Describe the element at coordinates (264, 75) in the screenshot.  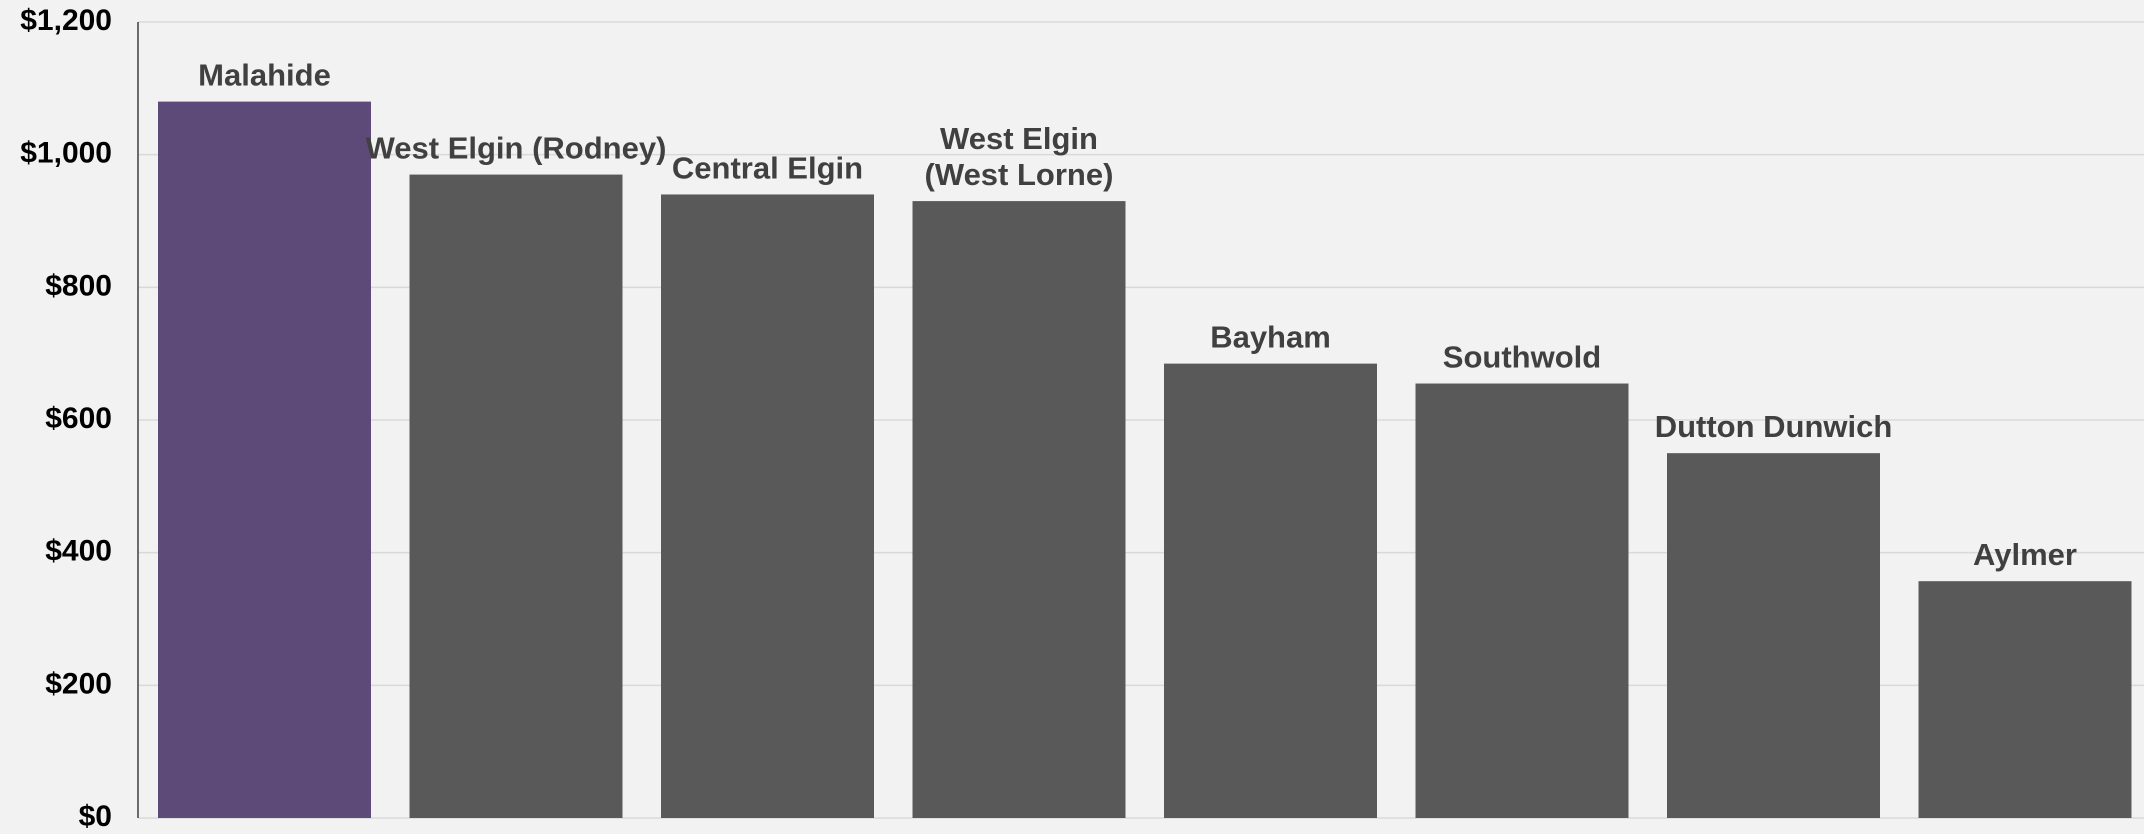
I see `bar-label: Malahide` at that location.